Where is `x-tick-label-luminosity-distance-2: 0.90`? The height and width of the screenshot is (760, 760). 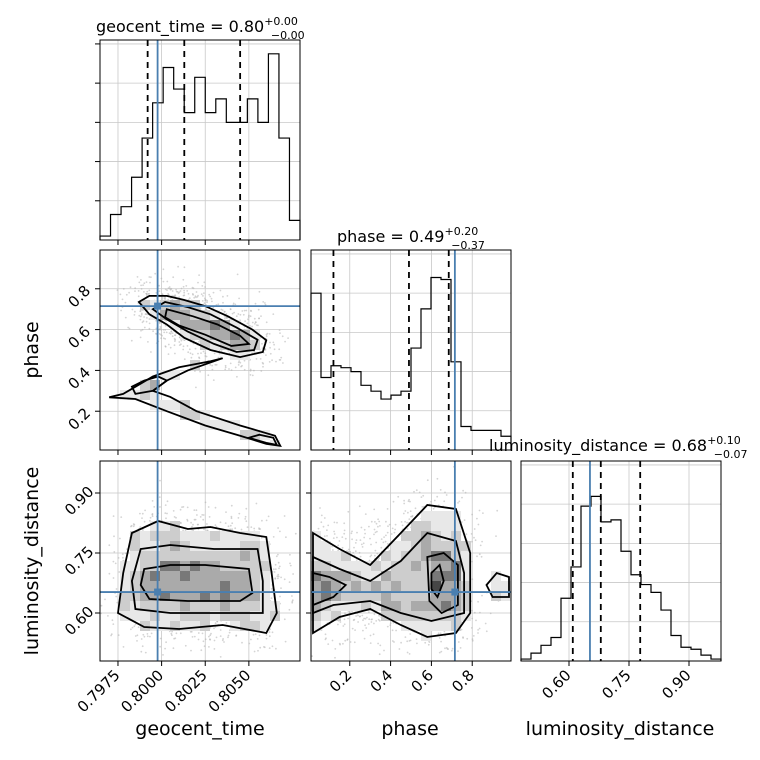
x-tick-label-luminosity-distance-2: 0.90 is located at coordinates (676, 684).